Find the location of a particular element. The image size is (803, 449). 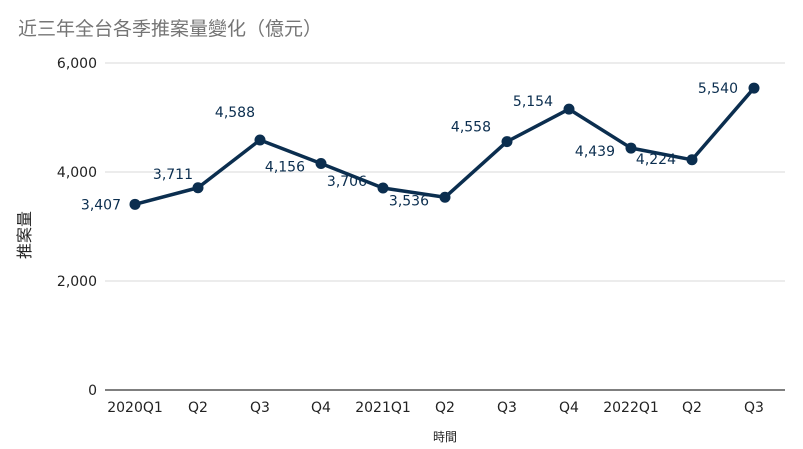

data-label: 5,154 is located at coordinates (533, 102).